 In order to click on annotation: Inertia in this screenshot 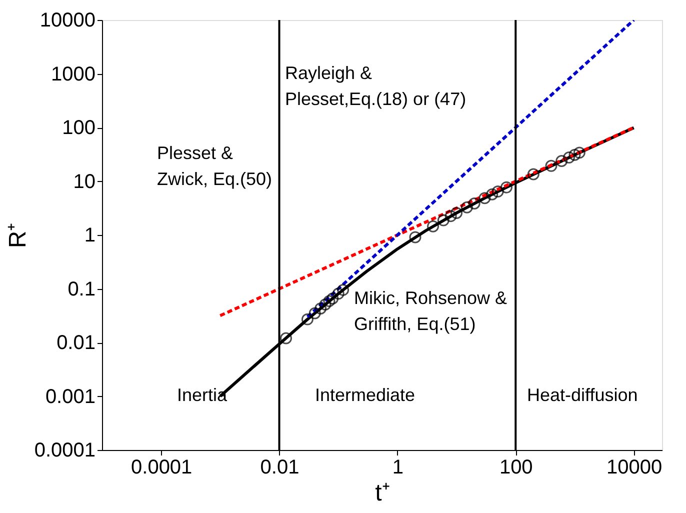, I will do `click(202, 395)`.